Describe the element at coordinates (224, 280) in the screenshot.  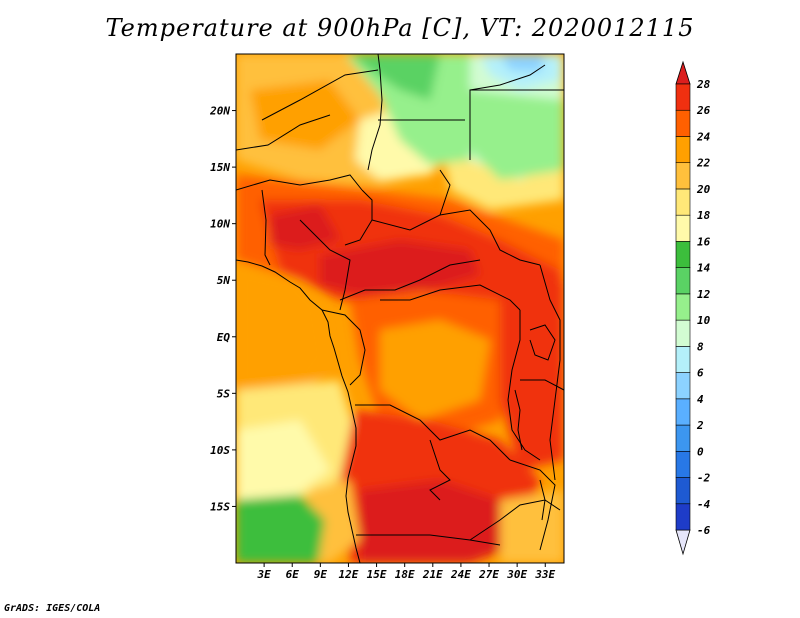
I see `y-tick-label: 5N` at that location.